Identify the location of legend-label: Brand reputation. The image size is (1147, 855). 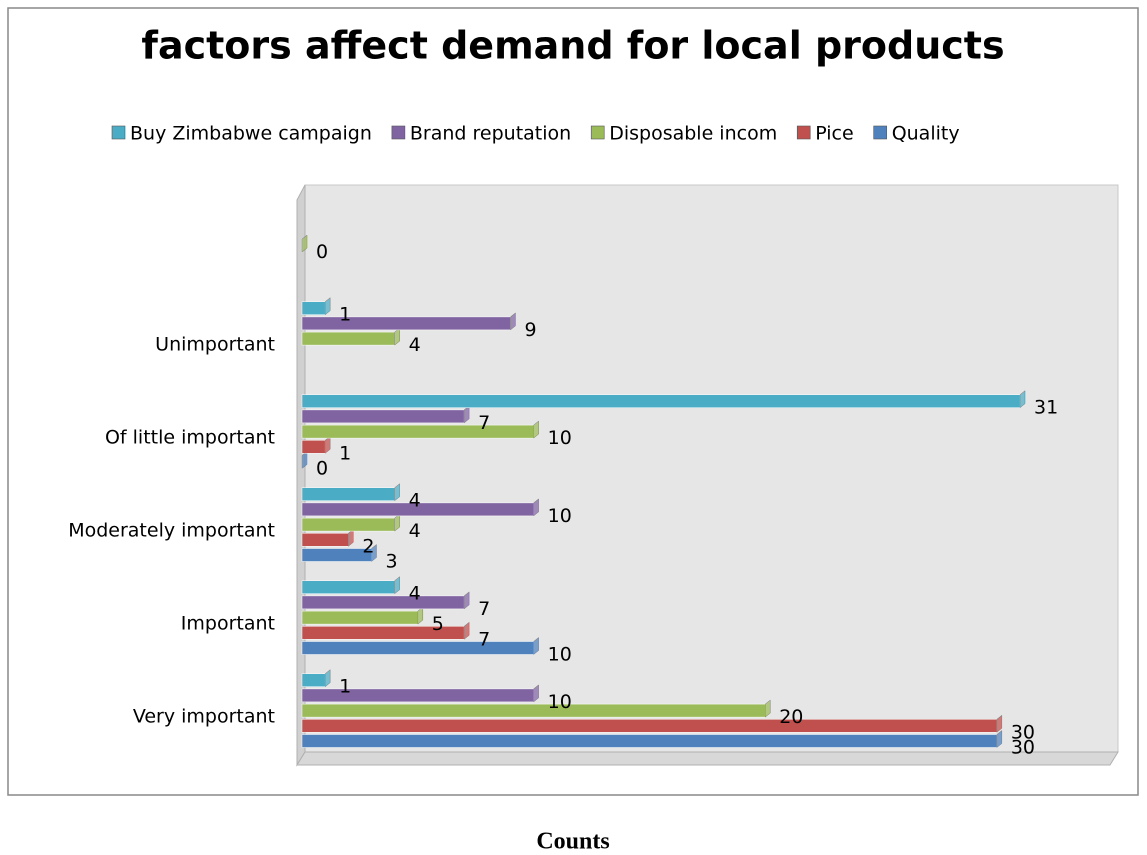
(490, 134).